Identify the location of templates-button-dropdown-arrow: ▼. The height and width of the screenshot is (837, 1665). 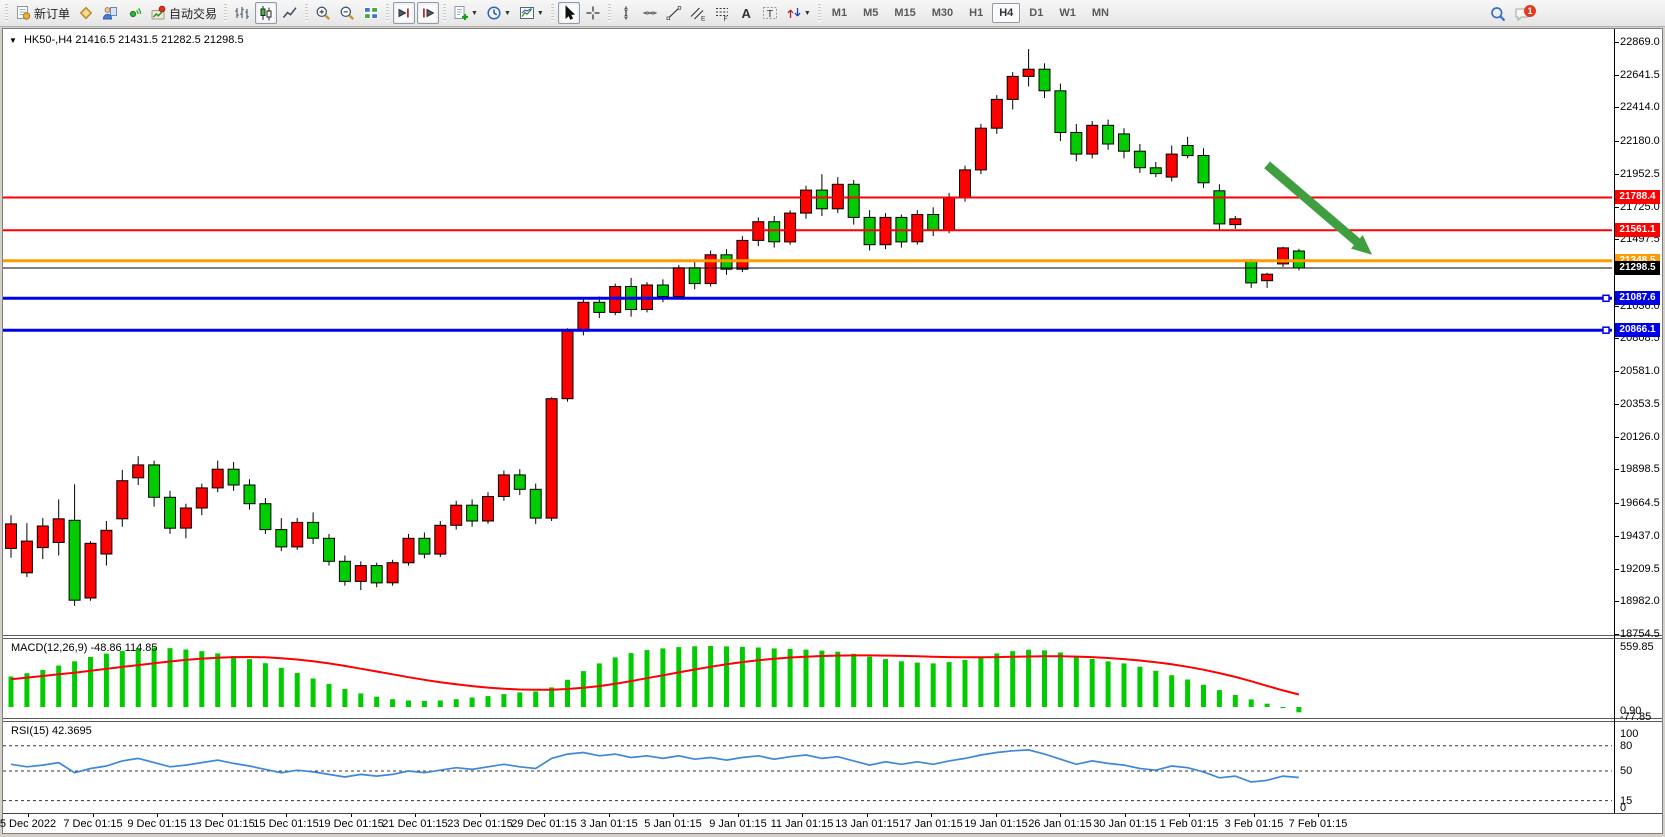
(540, 13).